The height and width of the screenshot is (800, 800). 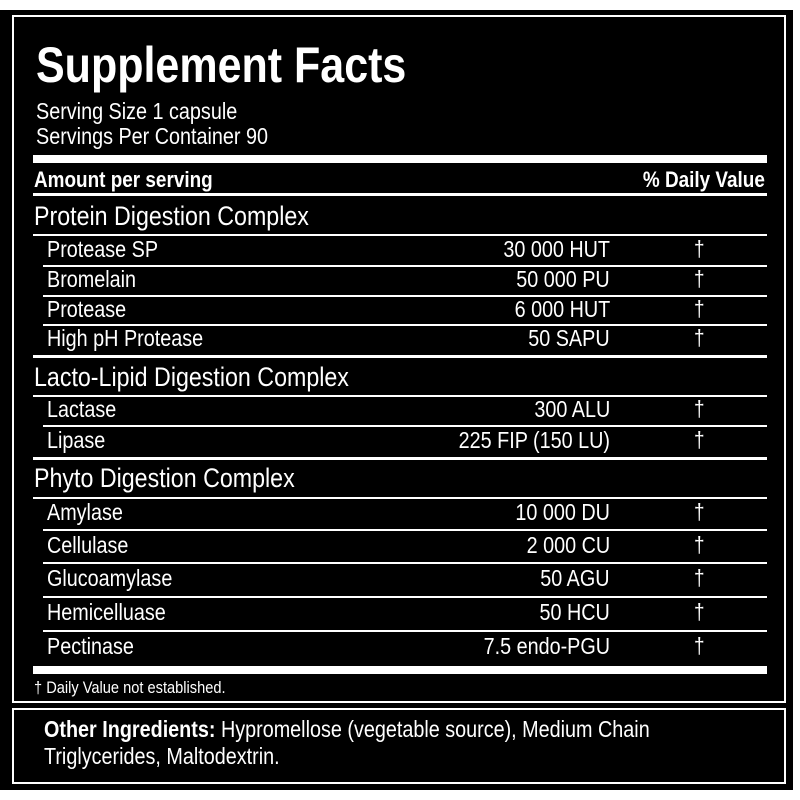 I want to click on ingredient-amount: 10 000 DU, so click(x=555, y=512).